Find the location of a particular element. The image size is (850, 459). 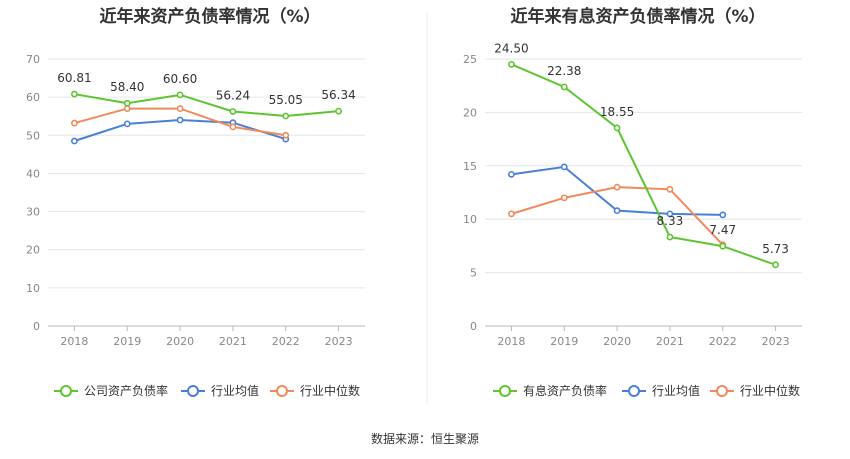

data-label: 55.05 is located at coordinates (286, 100).